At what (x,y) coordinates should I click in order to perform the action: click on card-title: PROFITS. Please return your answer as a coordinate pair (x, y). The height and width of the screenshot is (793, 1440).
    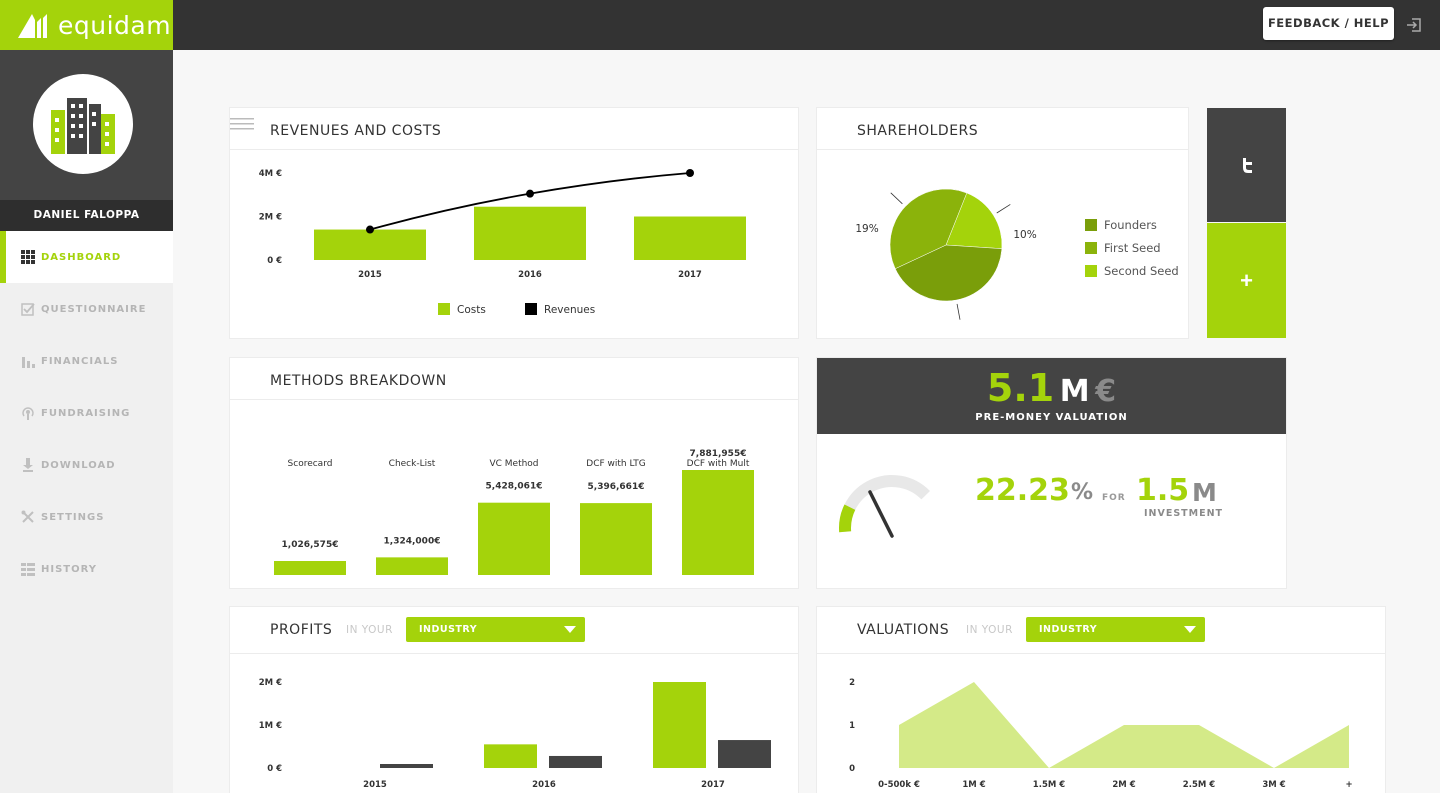
    Looking at the image, I should click on (301, 630).